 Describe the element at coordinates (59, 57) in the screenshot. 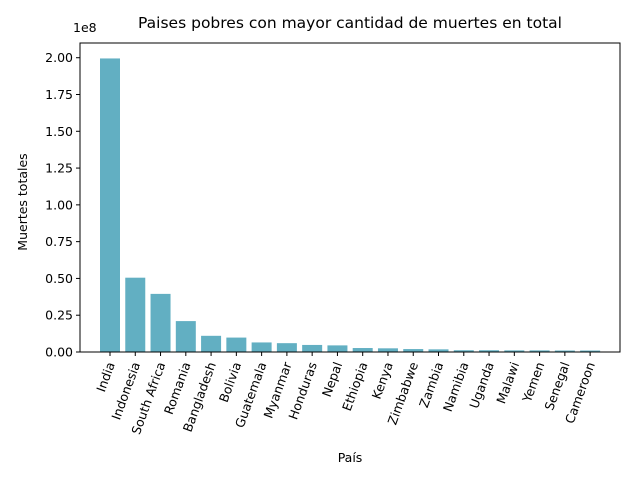

I see `y-tick-label: 2.00` at that location.